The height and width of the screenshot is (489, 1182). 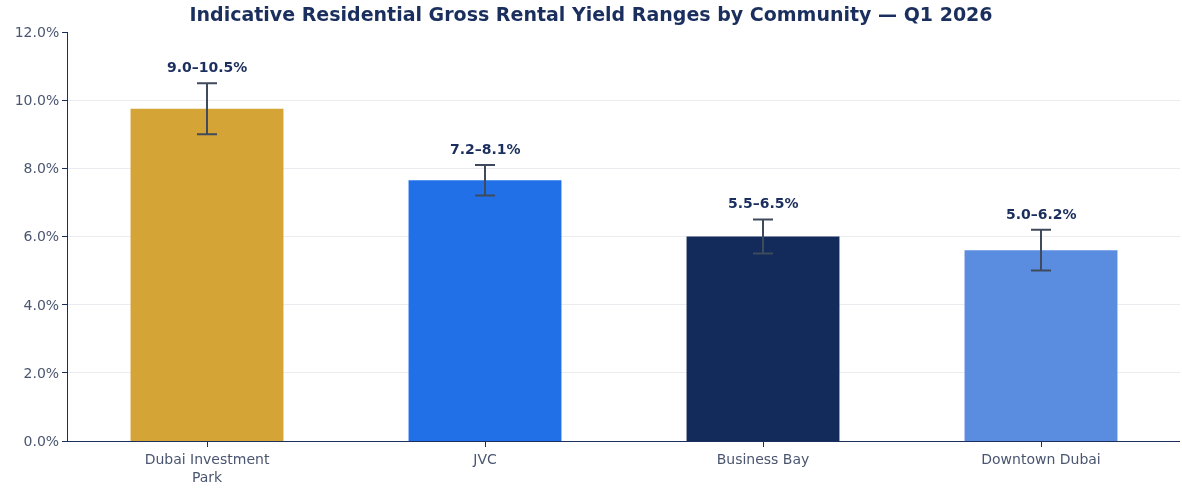 I want to click on annotation: 5.5–6.5%, so click(x=763, y=203).